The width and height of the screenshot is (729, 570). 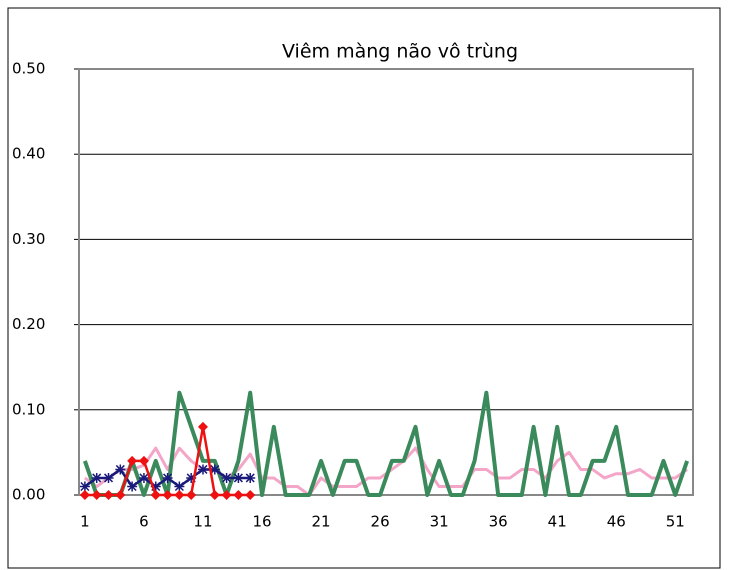 I want to click on y-tick-label: 0.00, so click(x=28, y=495).